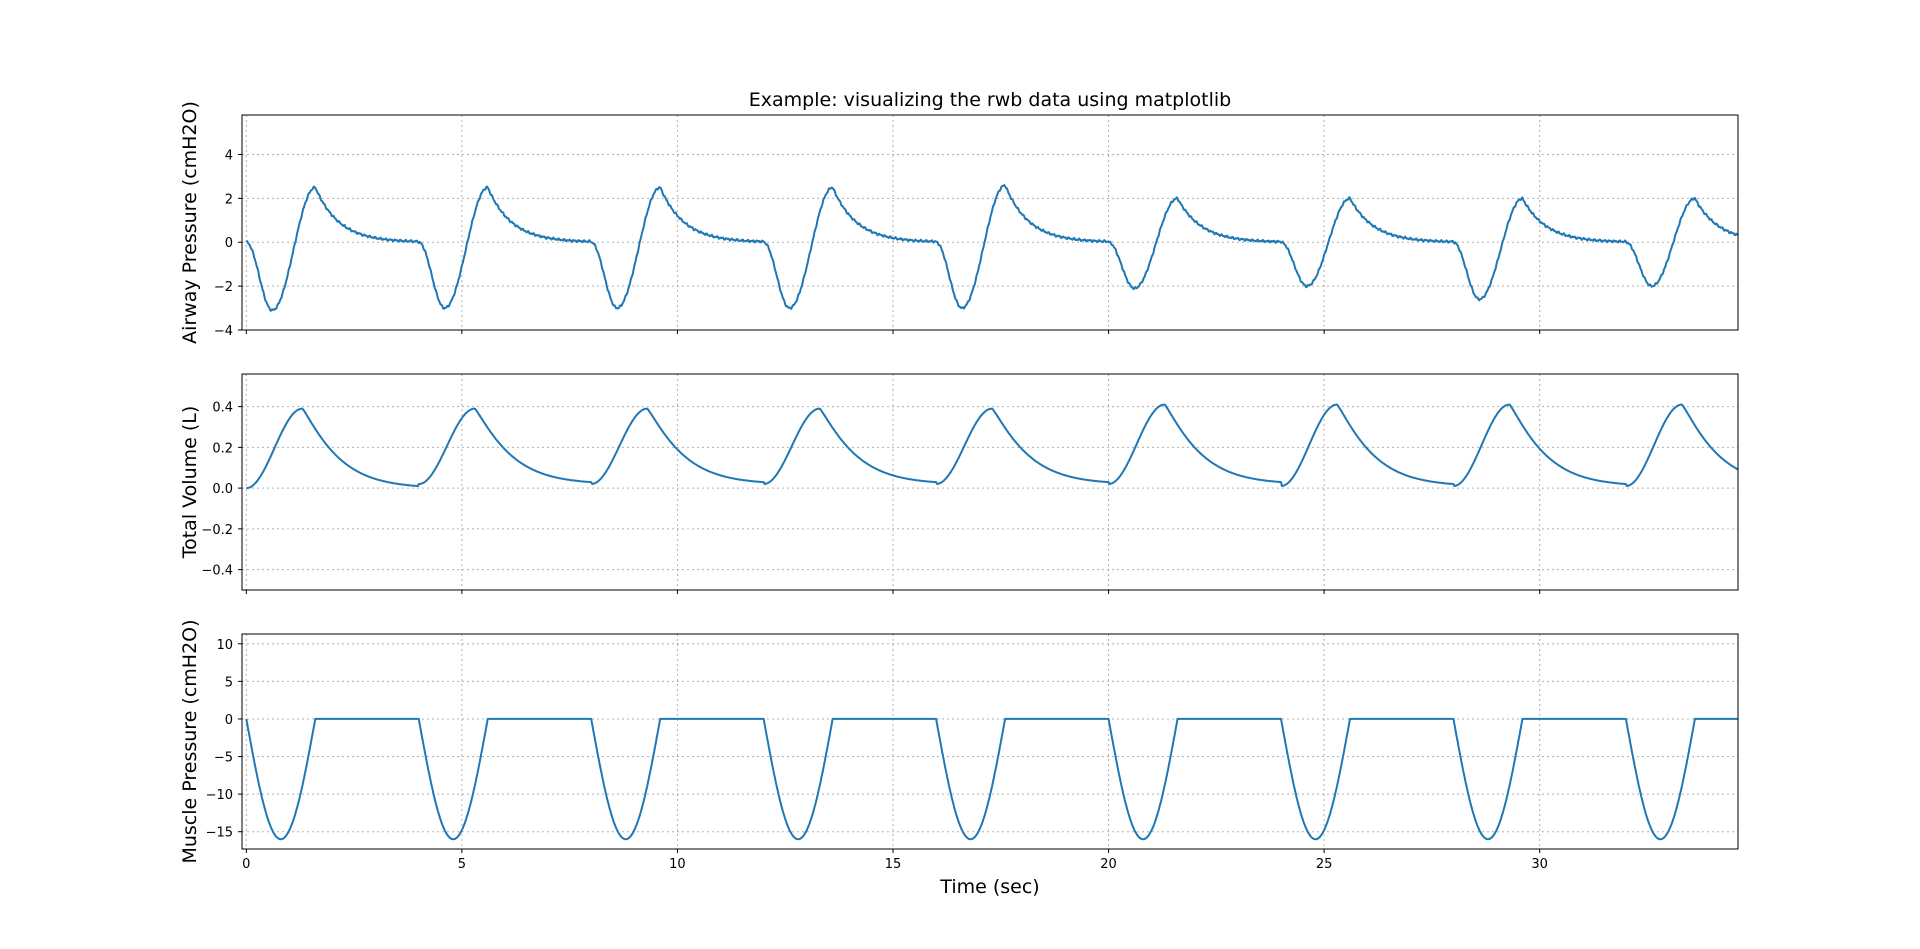  Describe the element at coordinates (223, 758) in the screenshot. I see `y-tick-label: −5` at that location.